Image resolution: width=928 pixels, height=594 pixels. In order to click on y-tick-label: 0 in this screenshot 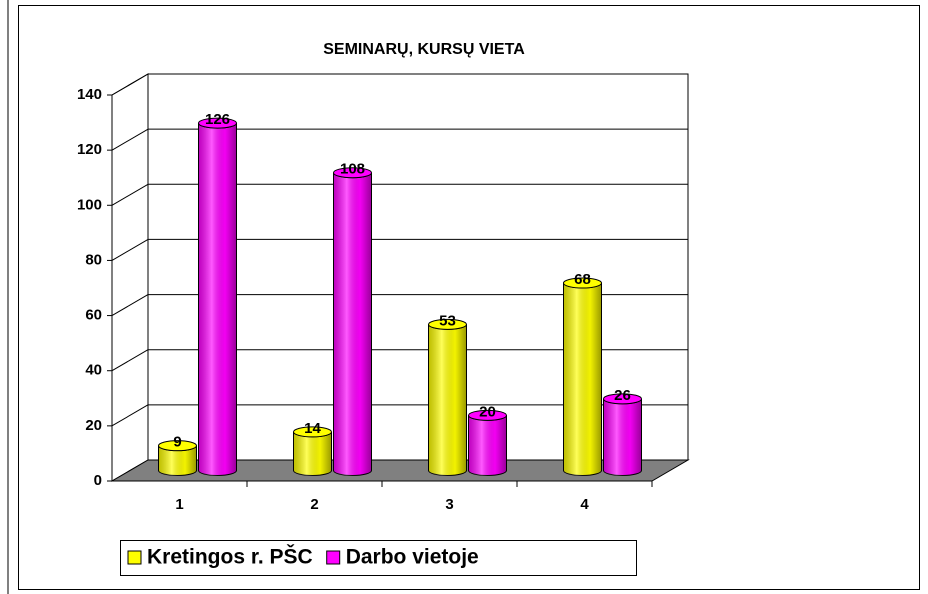, I will do `click(98, 480)`.